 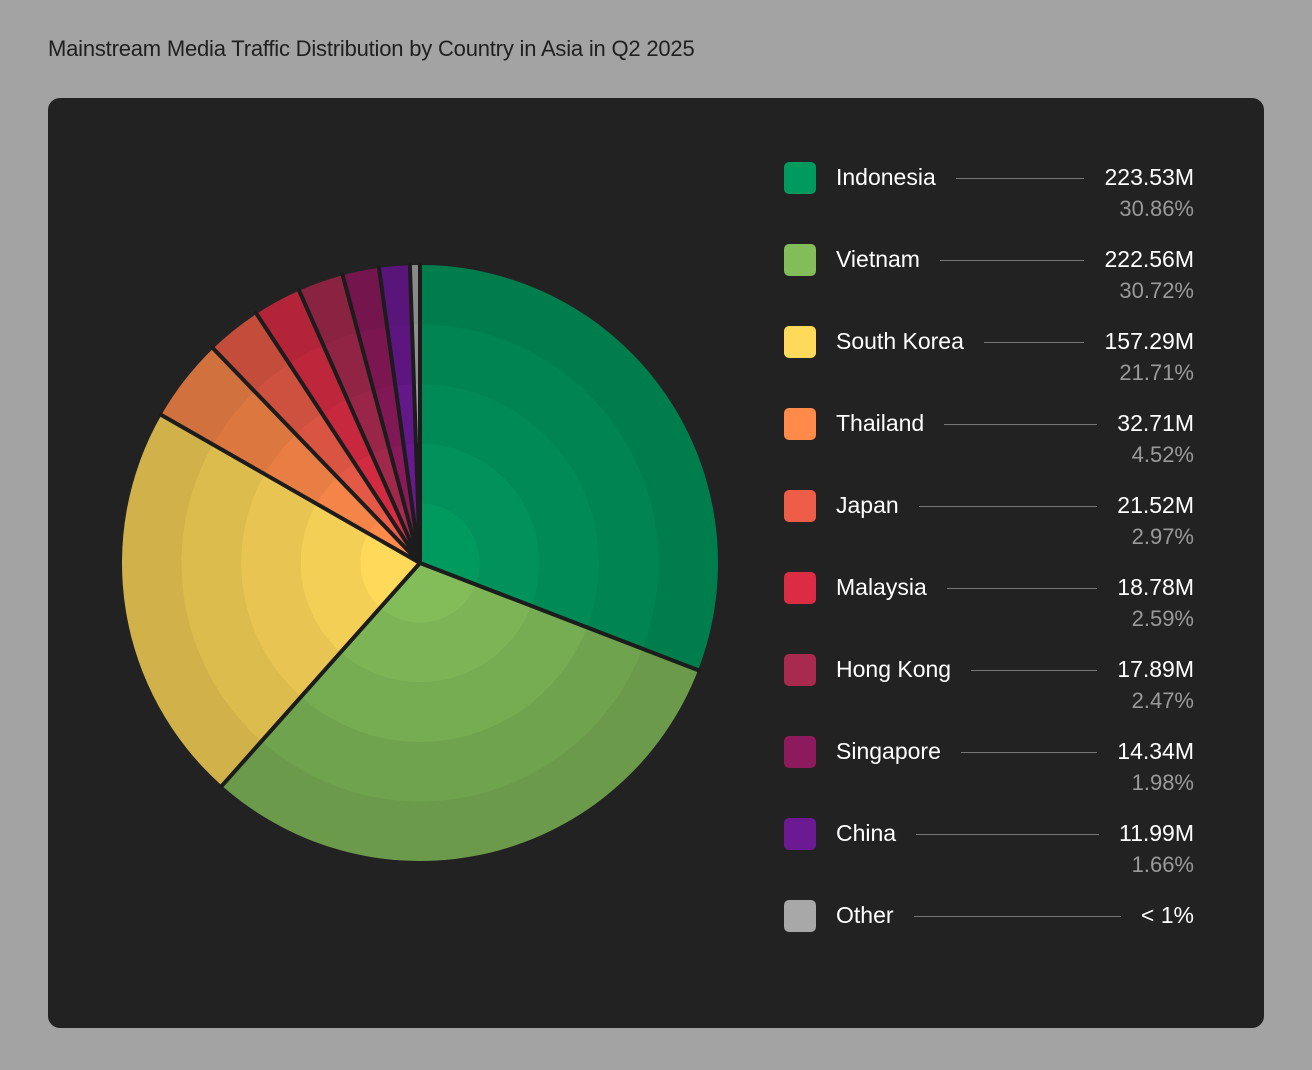 I want to click on legend-value: 32.71M, so click(x=1155, y=423).